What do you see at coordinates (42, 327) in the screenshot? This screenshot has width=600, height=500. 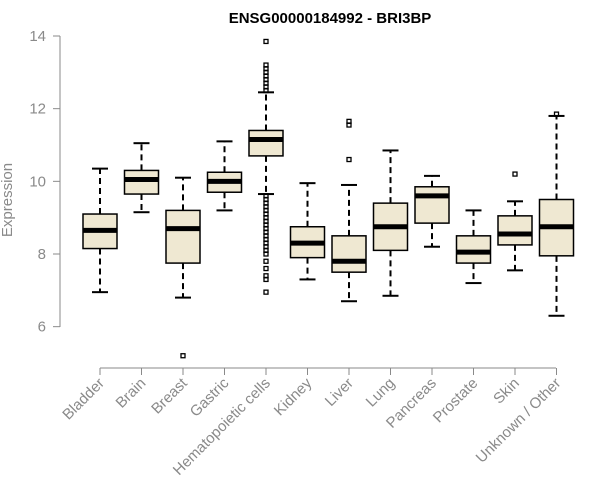 I see `y-tick-label: 6` at bounding box center [42, 327].